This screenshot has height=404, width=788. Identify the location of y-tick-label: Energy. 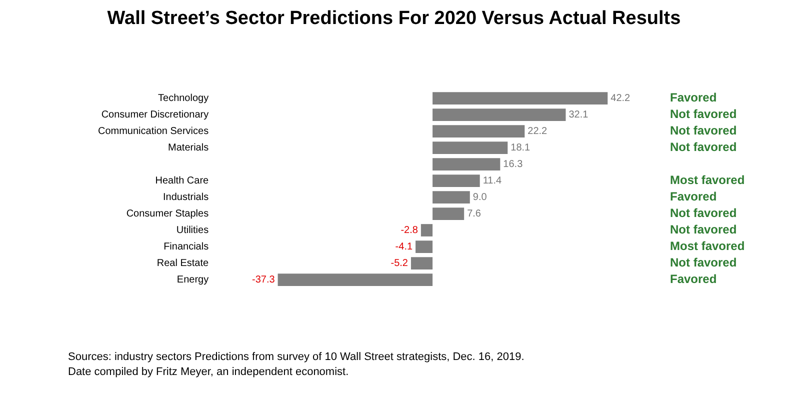
(192, 280).